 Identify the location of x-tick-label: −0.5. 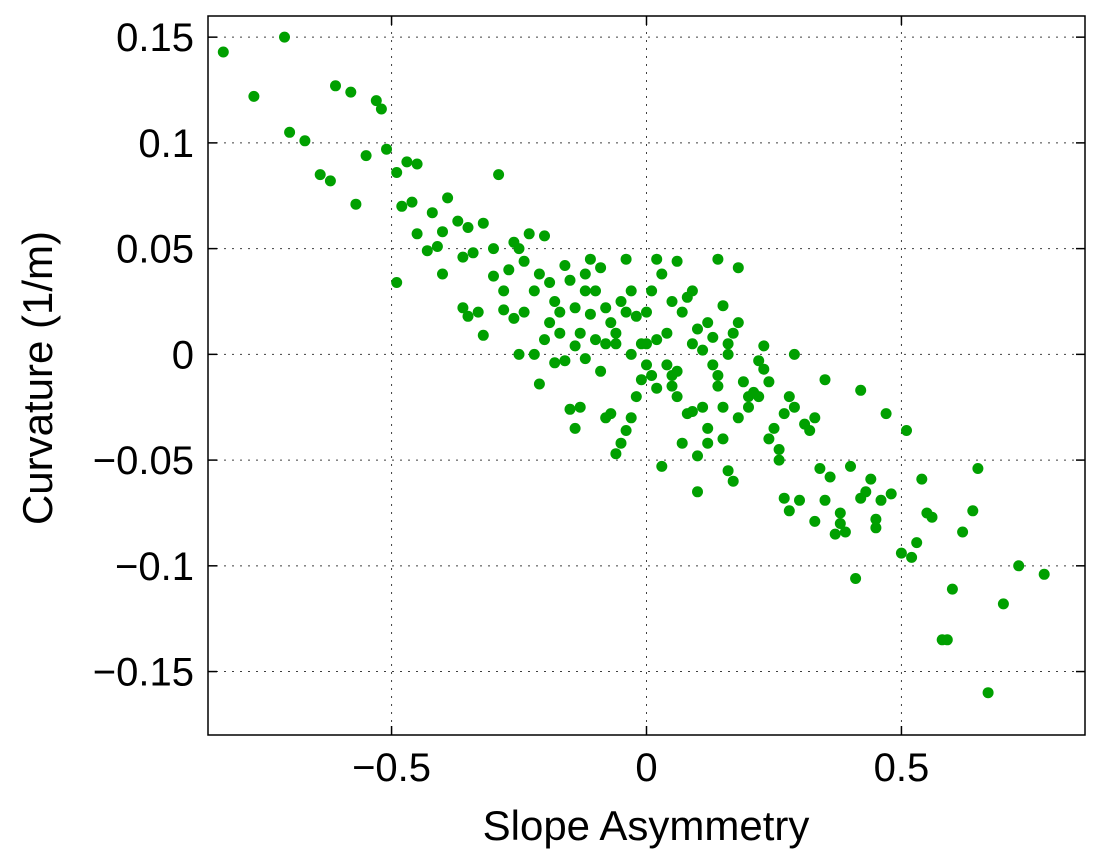
(391, 768).